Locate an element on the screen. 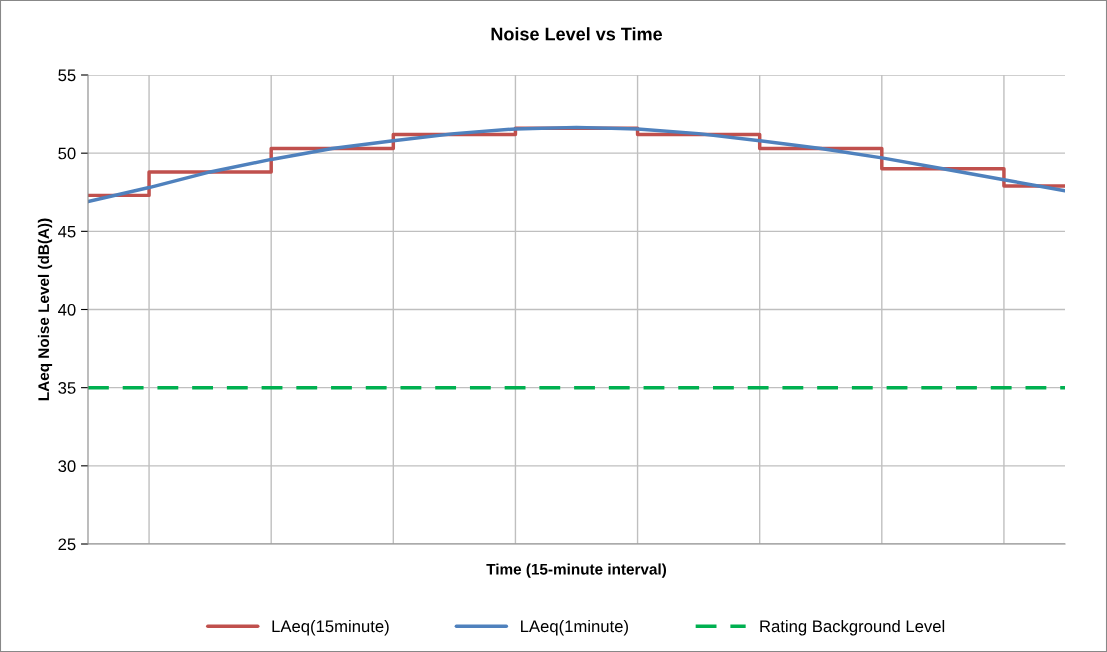 This screenshot has height=652, width=1107. y-tick-label: 55 is located at coordinates (67, 75).